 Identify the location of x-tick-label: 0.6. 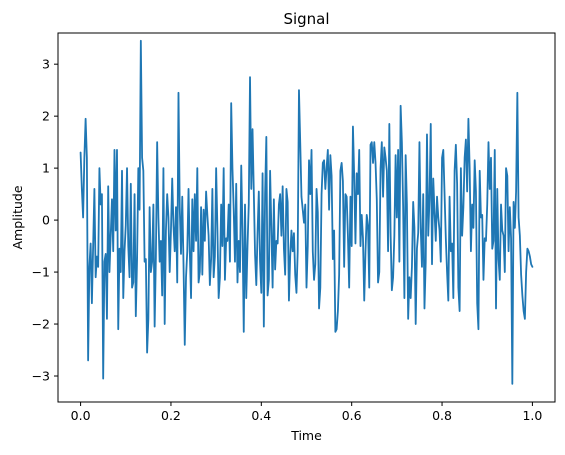
(352, 415).